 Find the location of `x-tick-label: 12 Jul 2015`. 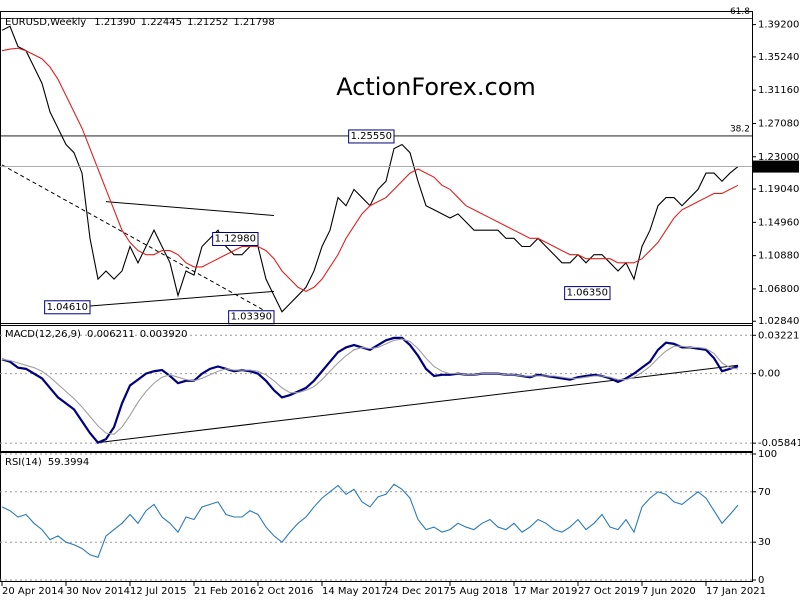

x-tick-label: 12 Jul 2015 is located at coordinates (158, 591).